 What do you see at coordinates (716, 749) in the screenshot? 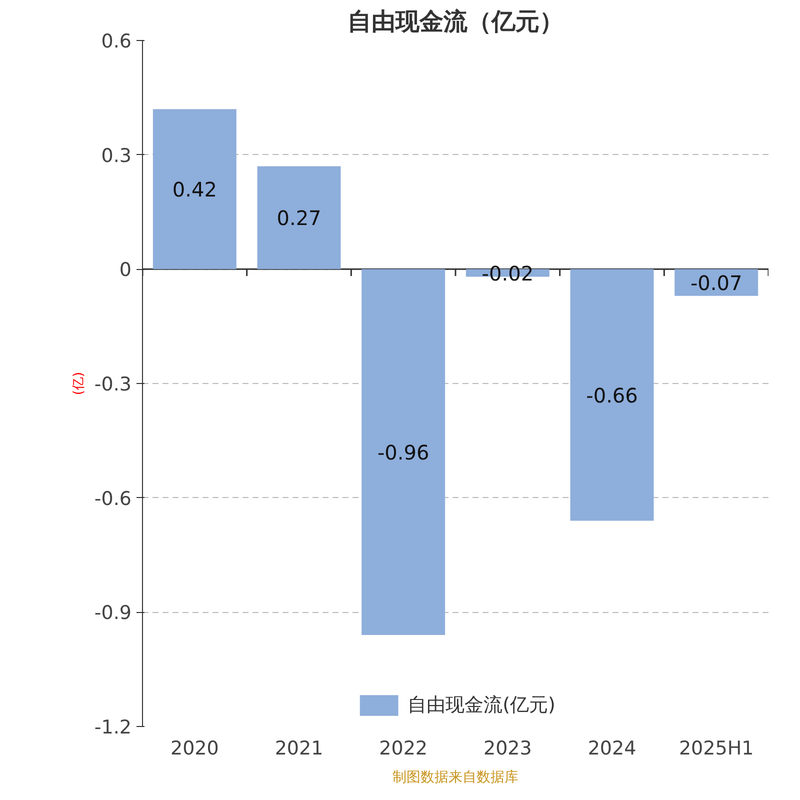
I see `x-tick-label: 2025H1` at bounding box center [716, 749].